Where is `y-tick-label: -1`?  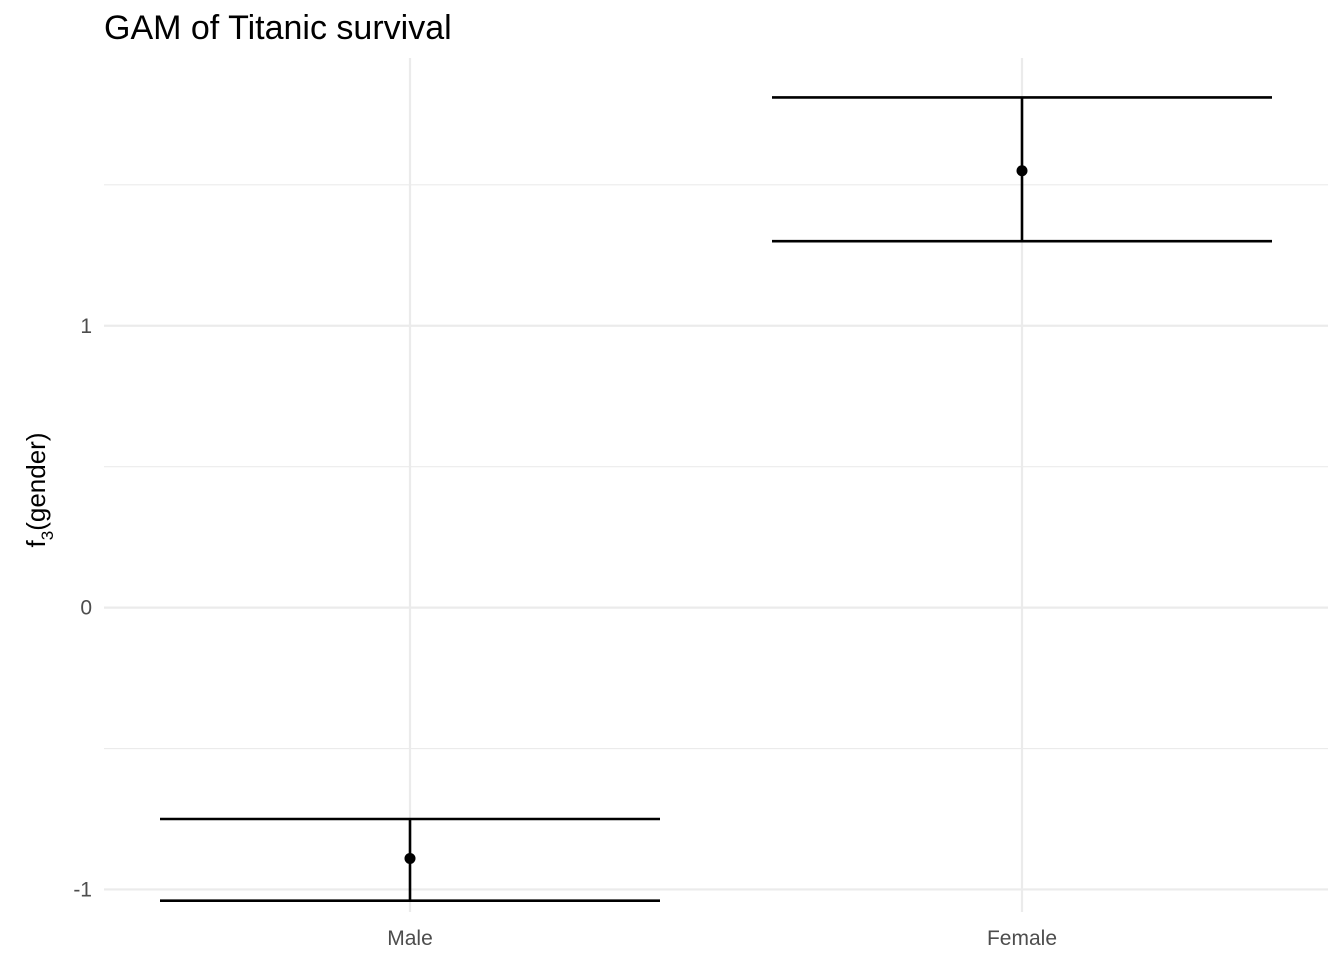
y-tick-label: -1 is located at coordinates (82, 889).